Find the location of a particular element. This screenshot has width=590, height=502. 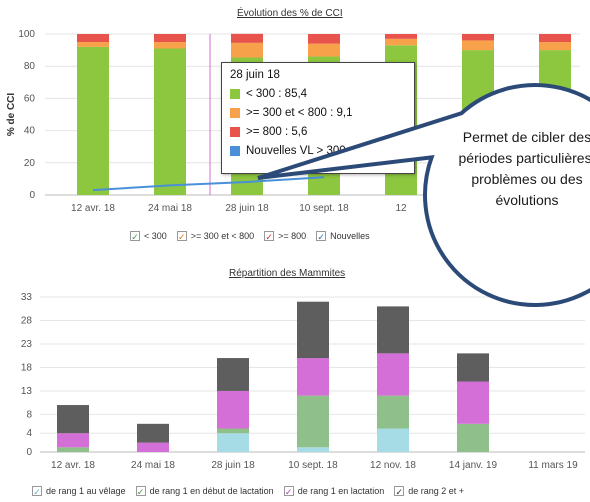

tooltip-text: Nouvelles VL > 300 : 8,1 is located at coordinates (309, 150).